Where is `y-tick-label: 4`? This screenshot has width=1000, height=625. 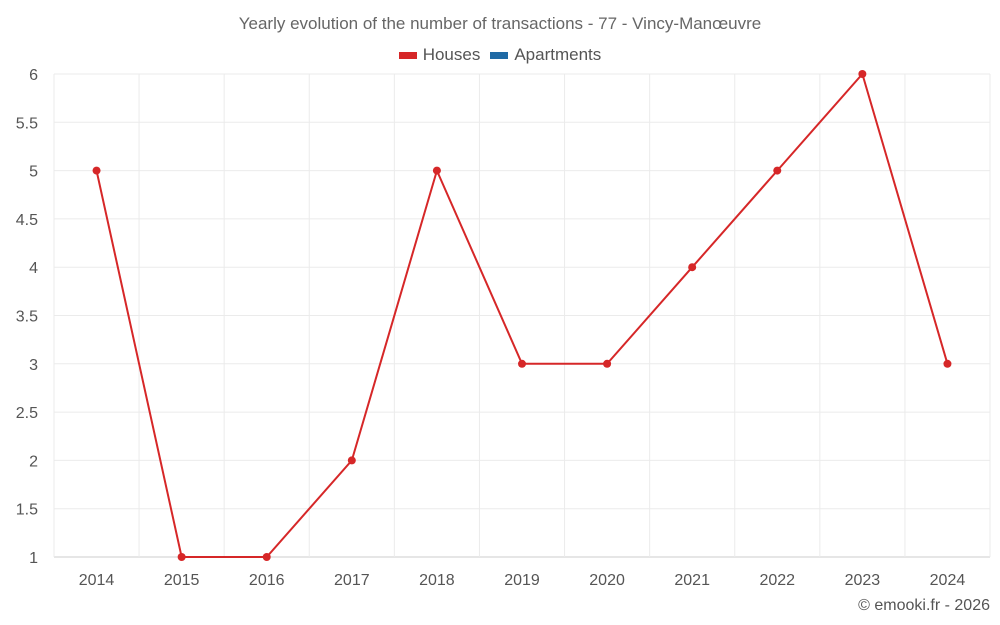 y-tick-label: 4 is located at coordinates (33, 268).